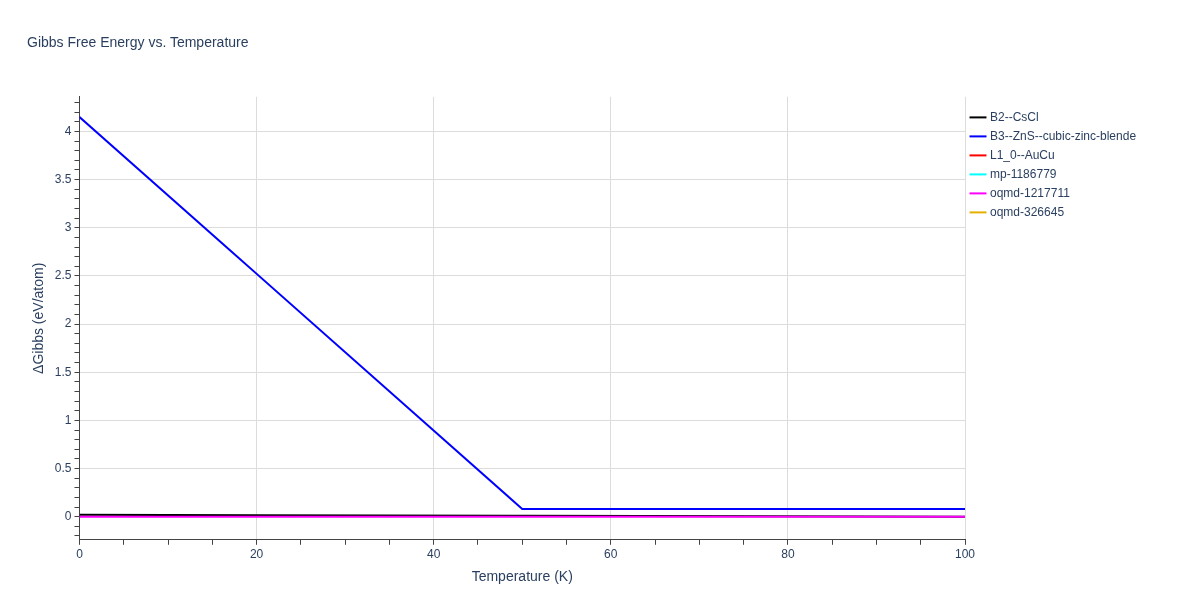  What do you see at coordinates (63, 178) in the screenshot?
I see `y-tick-label: 3.5` at bounding box center [63, 178].